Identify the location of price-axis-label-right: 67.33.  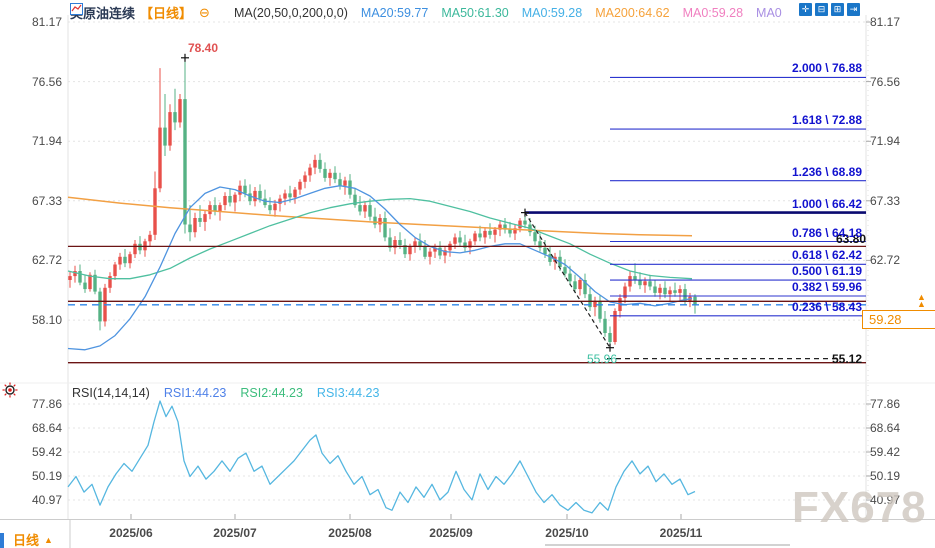
(885, 200).